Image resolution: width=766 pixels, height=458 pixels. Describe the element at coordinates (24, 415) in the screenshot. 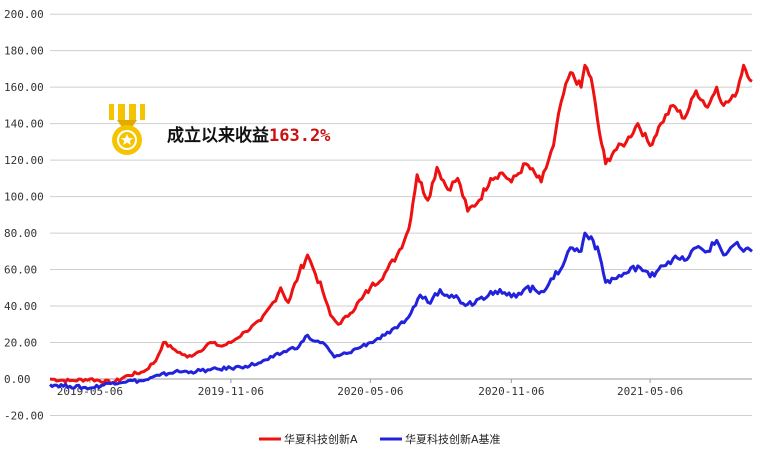

I see `y-tick-label: -20.00` at that location.